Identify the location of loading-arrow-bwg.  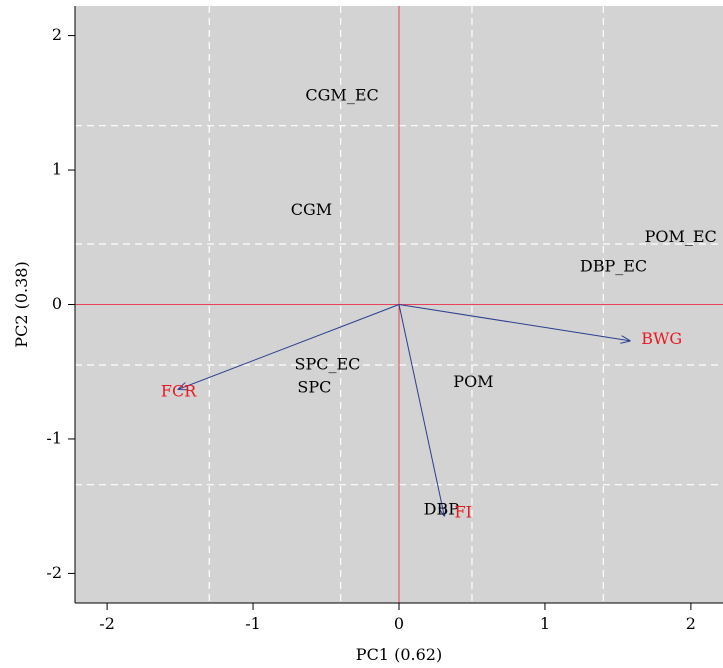
(514, 322).